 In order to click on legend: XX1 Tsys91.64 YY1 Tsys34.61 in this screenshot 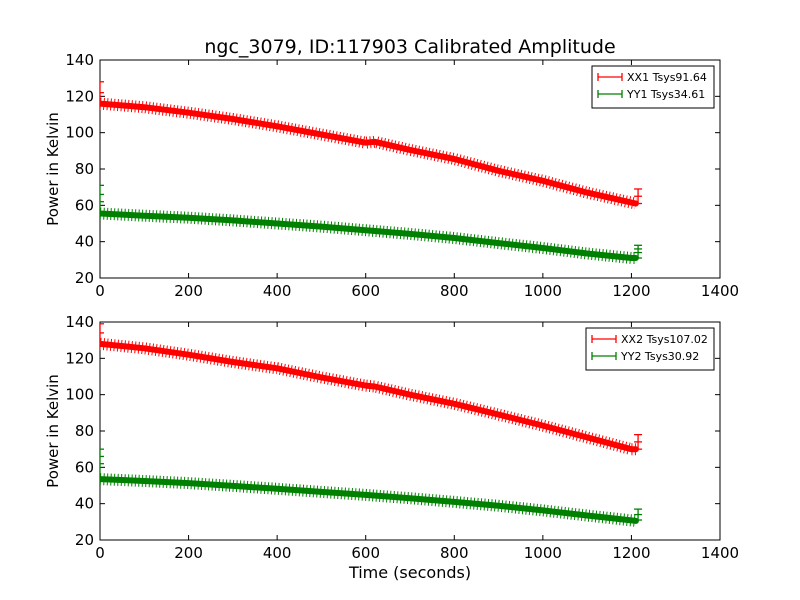, I will do `click(653, 87)`.